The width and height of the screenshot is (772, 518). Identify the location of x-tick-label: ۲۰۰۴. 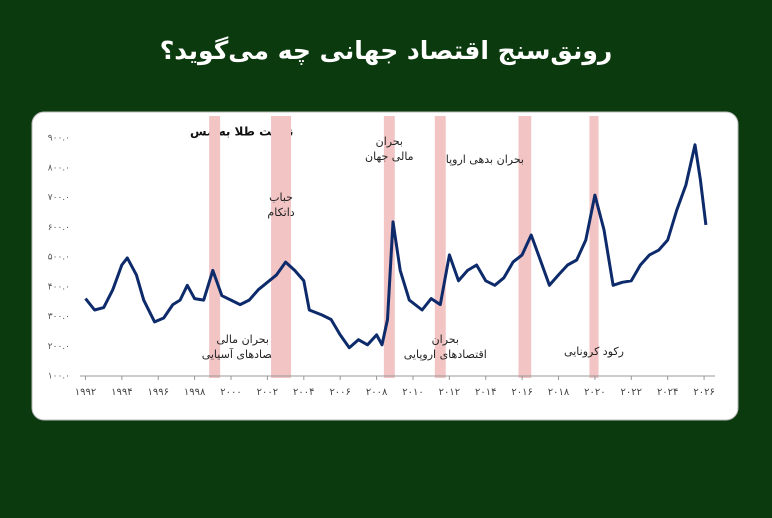
(303, 392).